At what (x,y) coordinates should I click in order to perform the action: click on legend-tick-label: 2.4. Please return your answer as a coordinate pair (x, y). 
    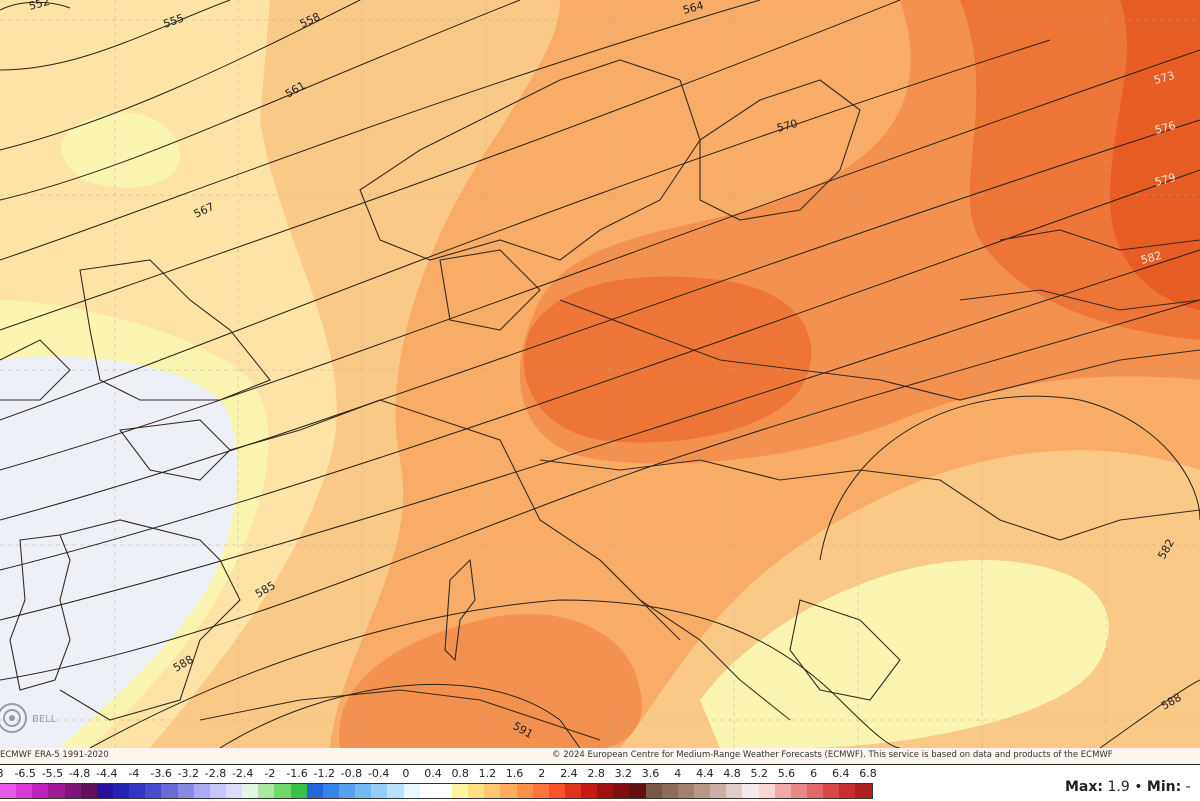
    Looking at the image, I should click on (569, 773).